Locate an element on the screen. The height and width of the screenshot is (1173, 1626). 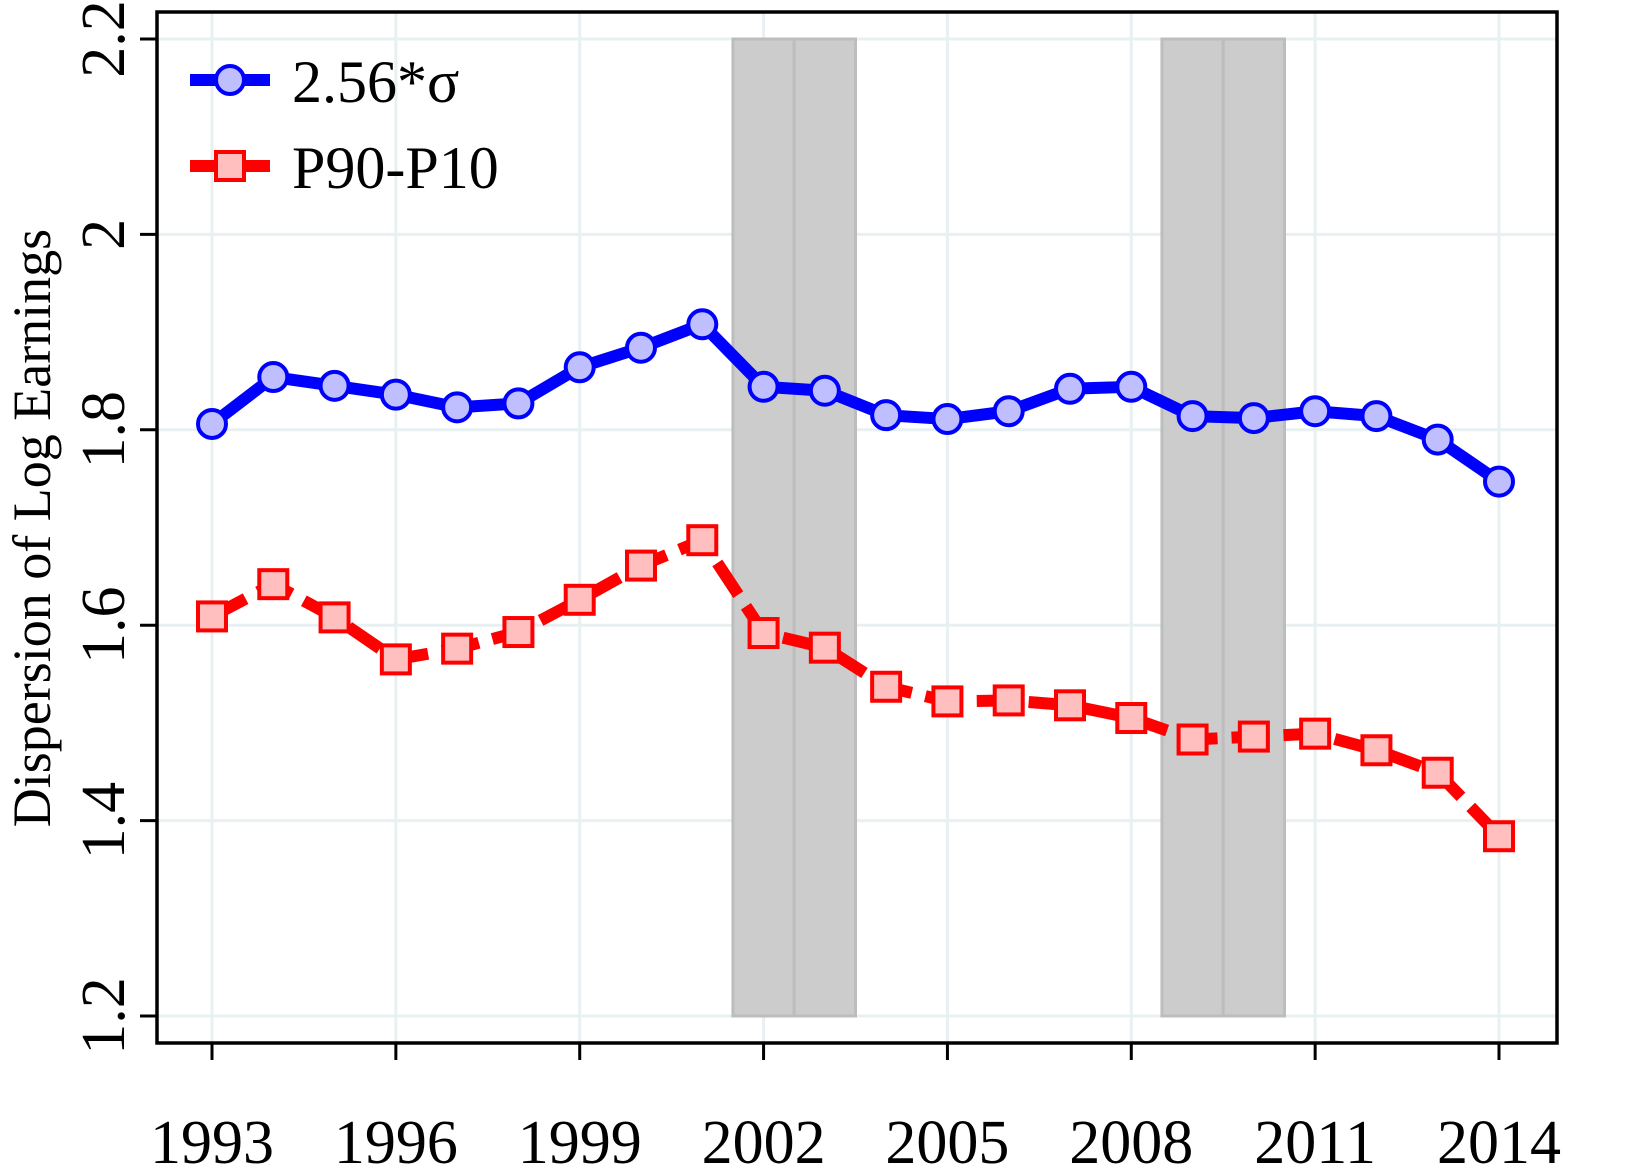
x-tick-label: 2014 is located at coordinates (1499, 1141).